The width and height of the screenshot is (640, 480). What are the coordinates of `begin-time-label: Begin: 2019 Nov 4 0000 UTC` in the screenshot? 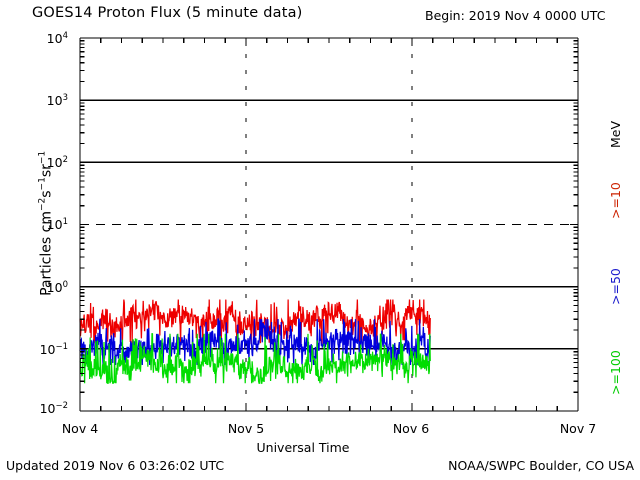 It's located at (515, 15).